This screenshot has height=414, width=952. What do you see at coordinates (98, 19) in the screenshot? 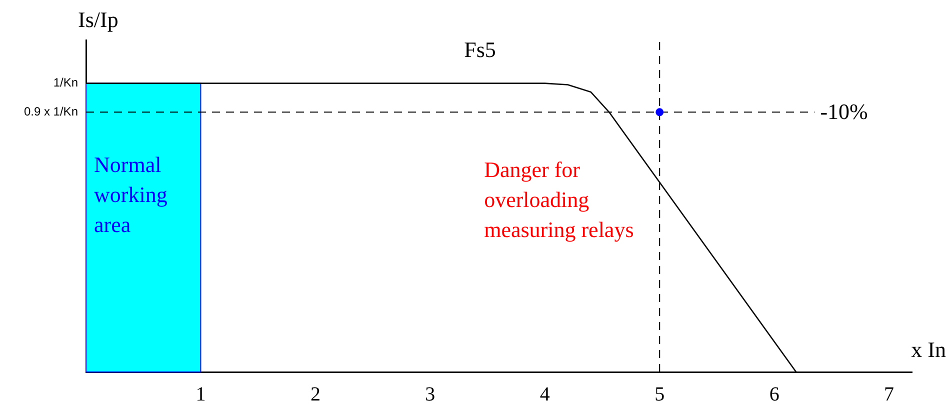
I see `y-axis-title: Is/Ip` at bounding box center [98, 19].